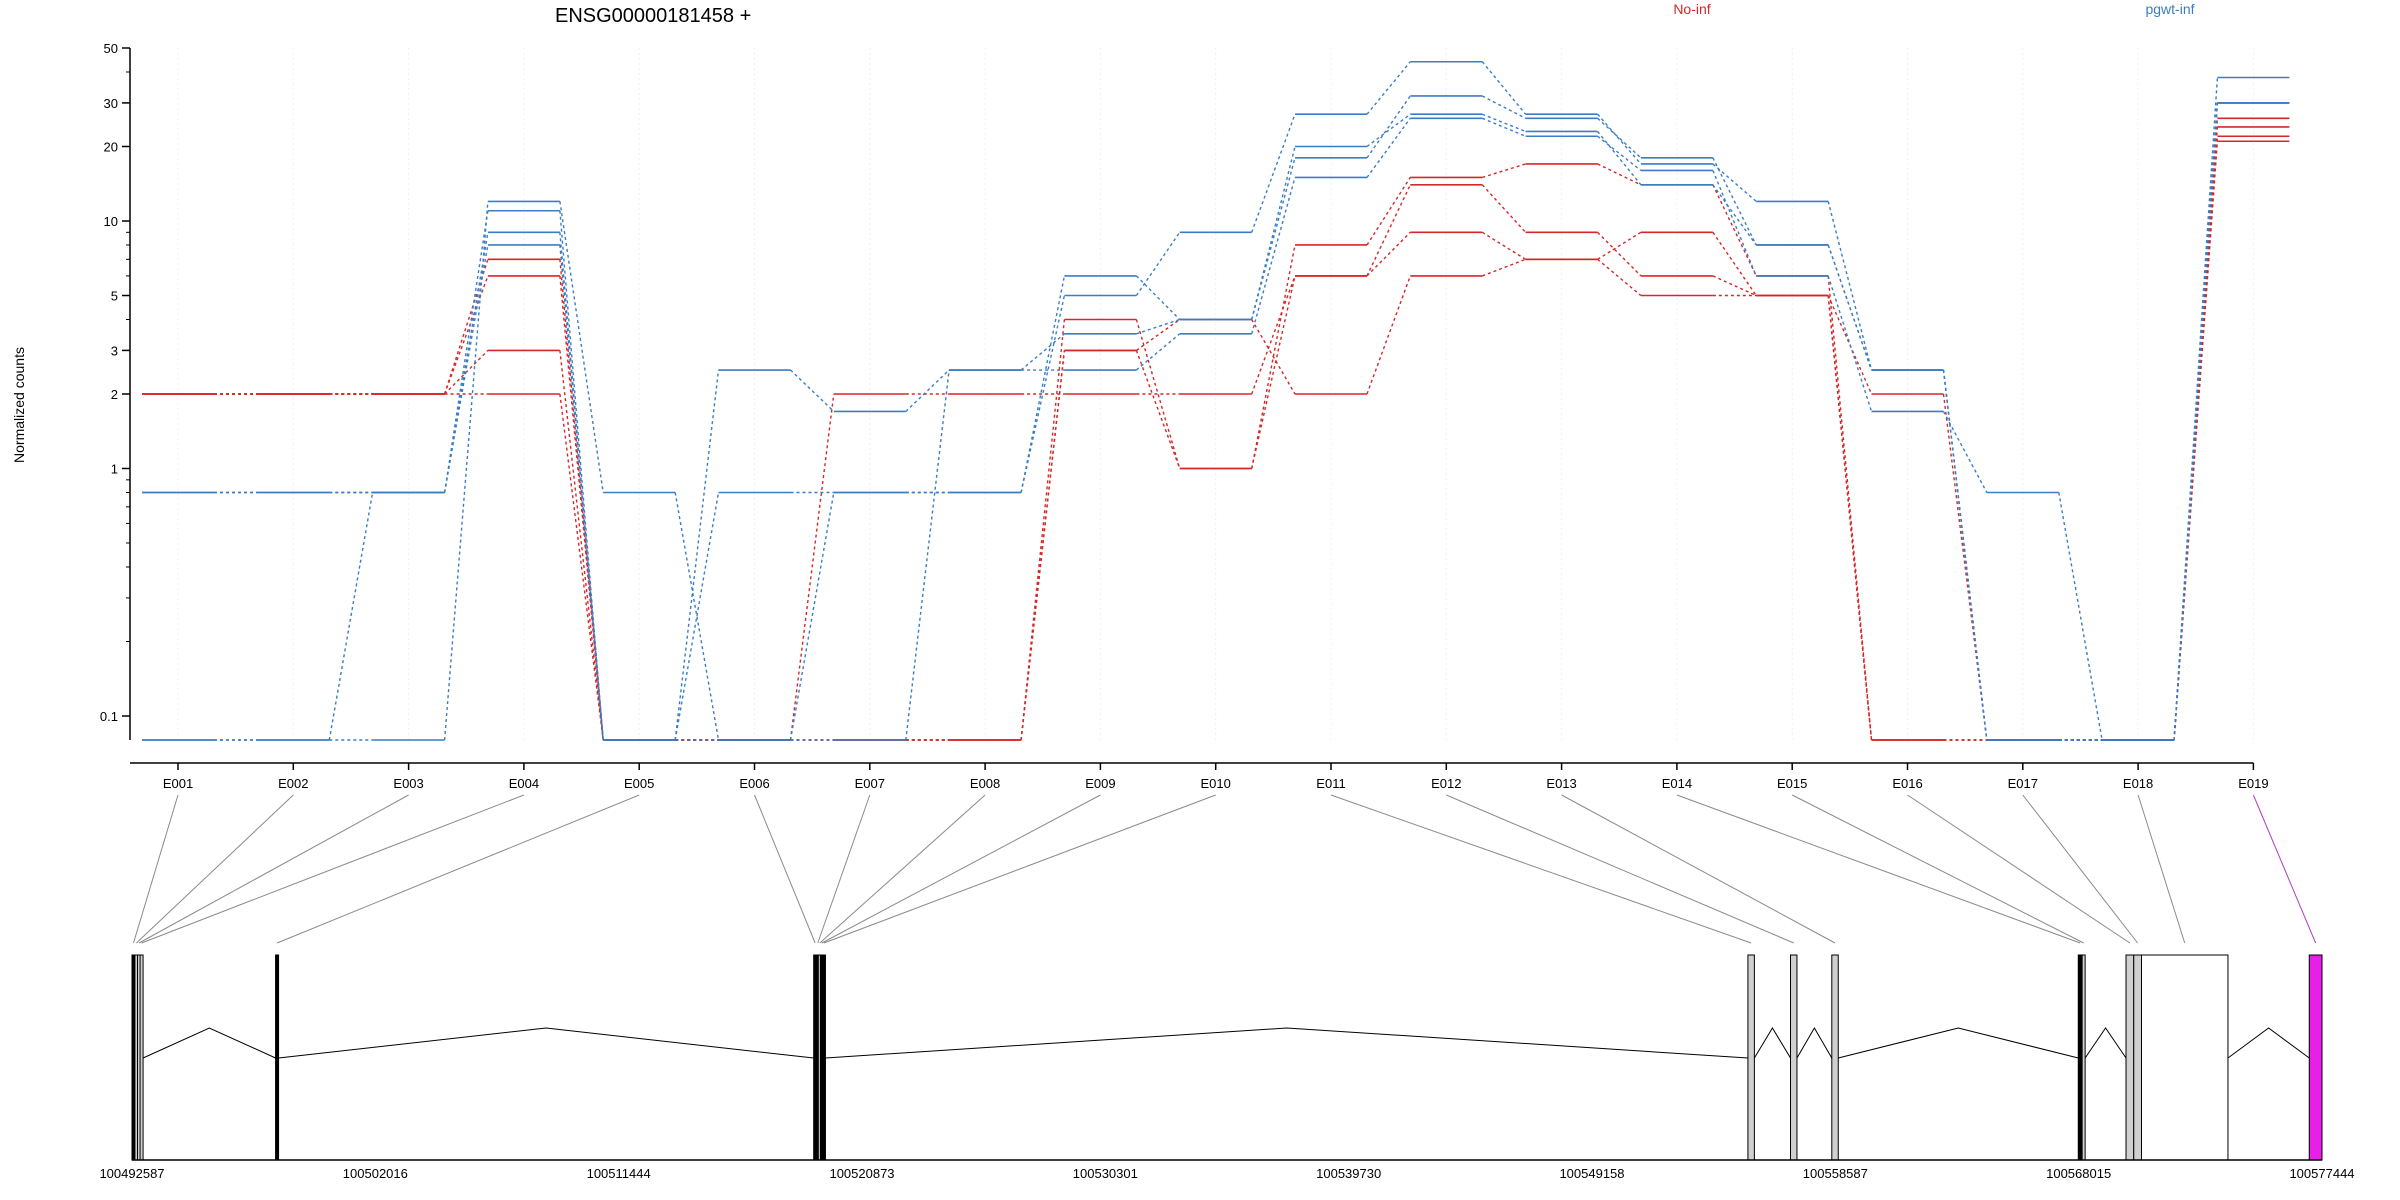  I want to click on exon-box-e015, so click(2083, 1057).